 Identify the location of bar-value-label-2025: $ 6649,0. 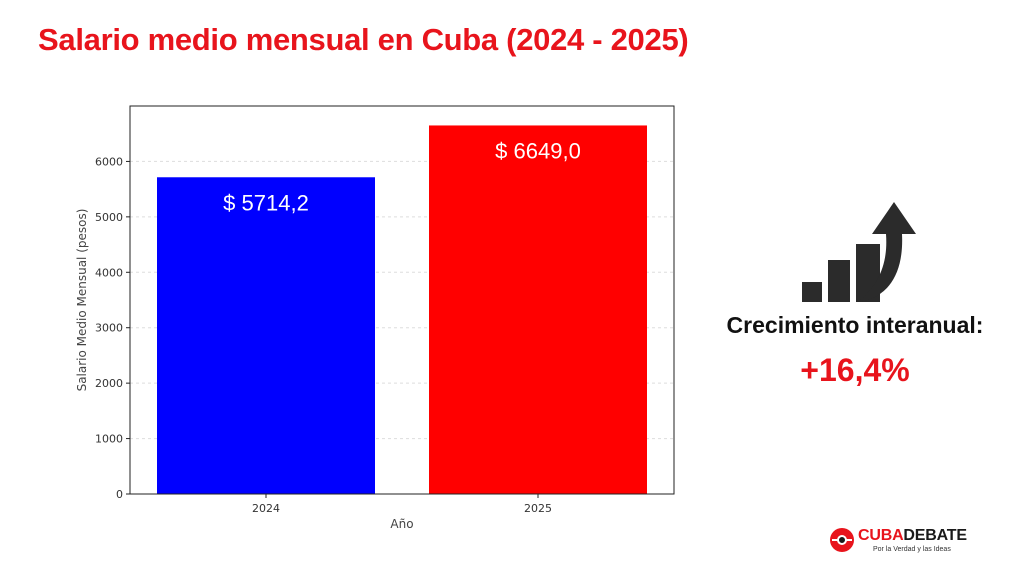
(538, 150).